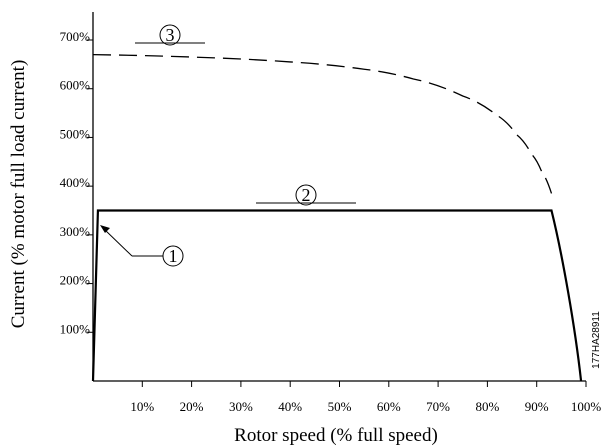  I want to click on callout-number: 1, so click(173, 256).